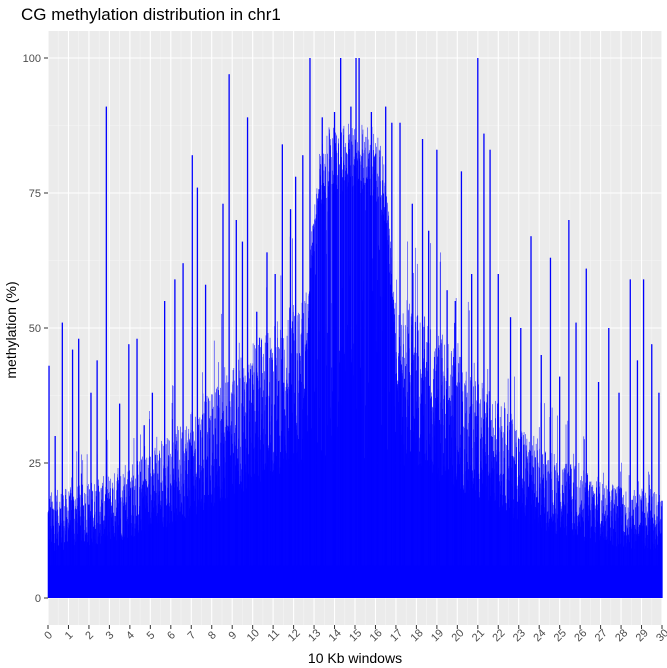 This screenshot has height=668, width=667. Describe the element at coordinates (48, 635) in the screenshot. I see `x-tick-label: 0` at that location.